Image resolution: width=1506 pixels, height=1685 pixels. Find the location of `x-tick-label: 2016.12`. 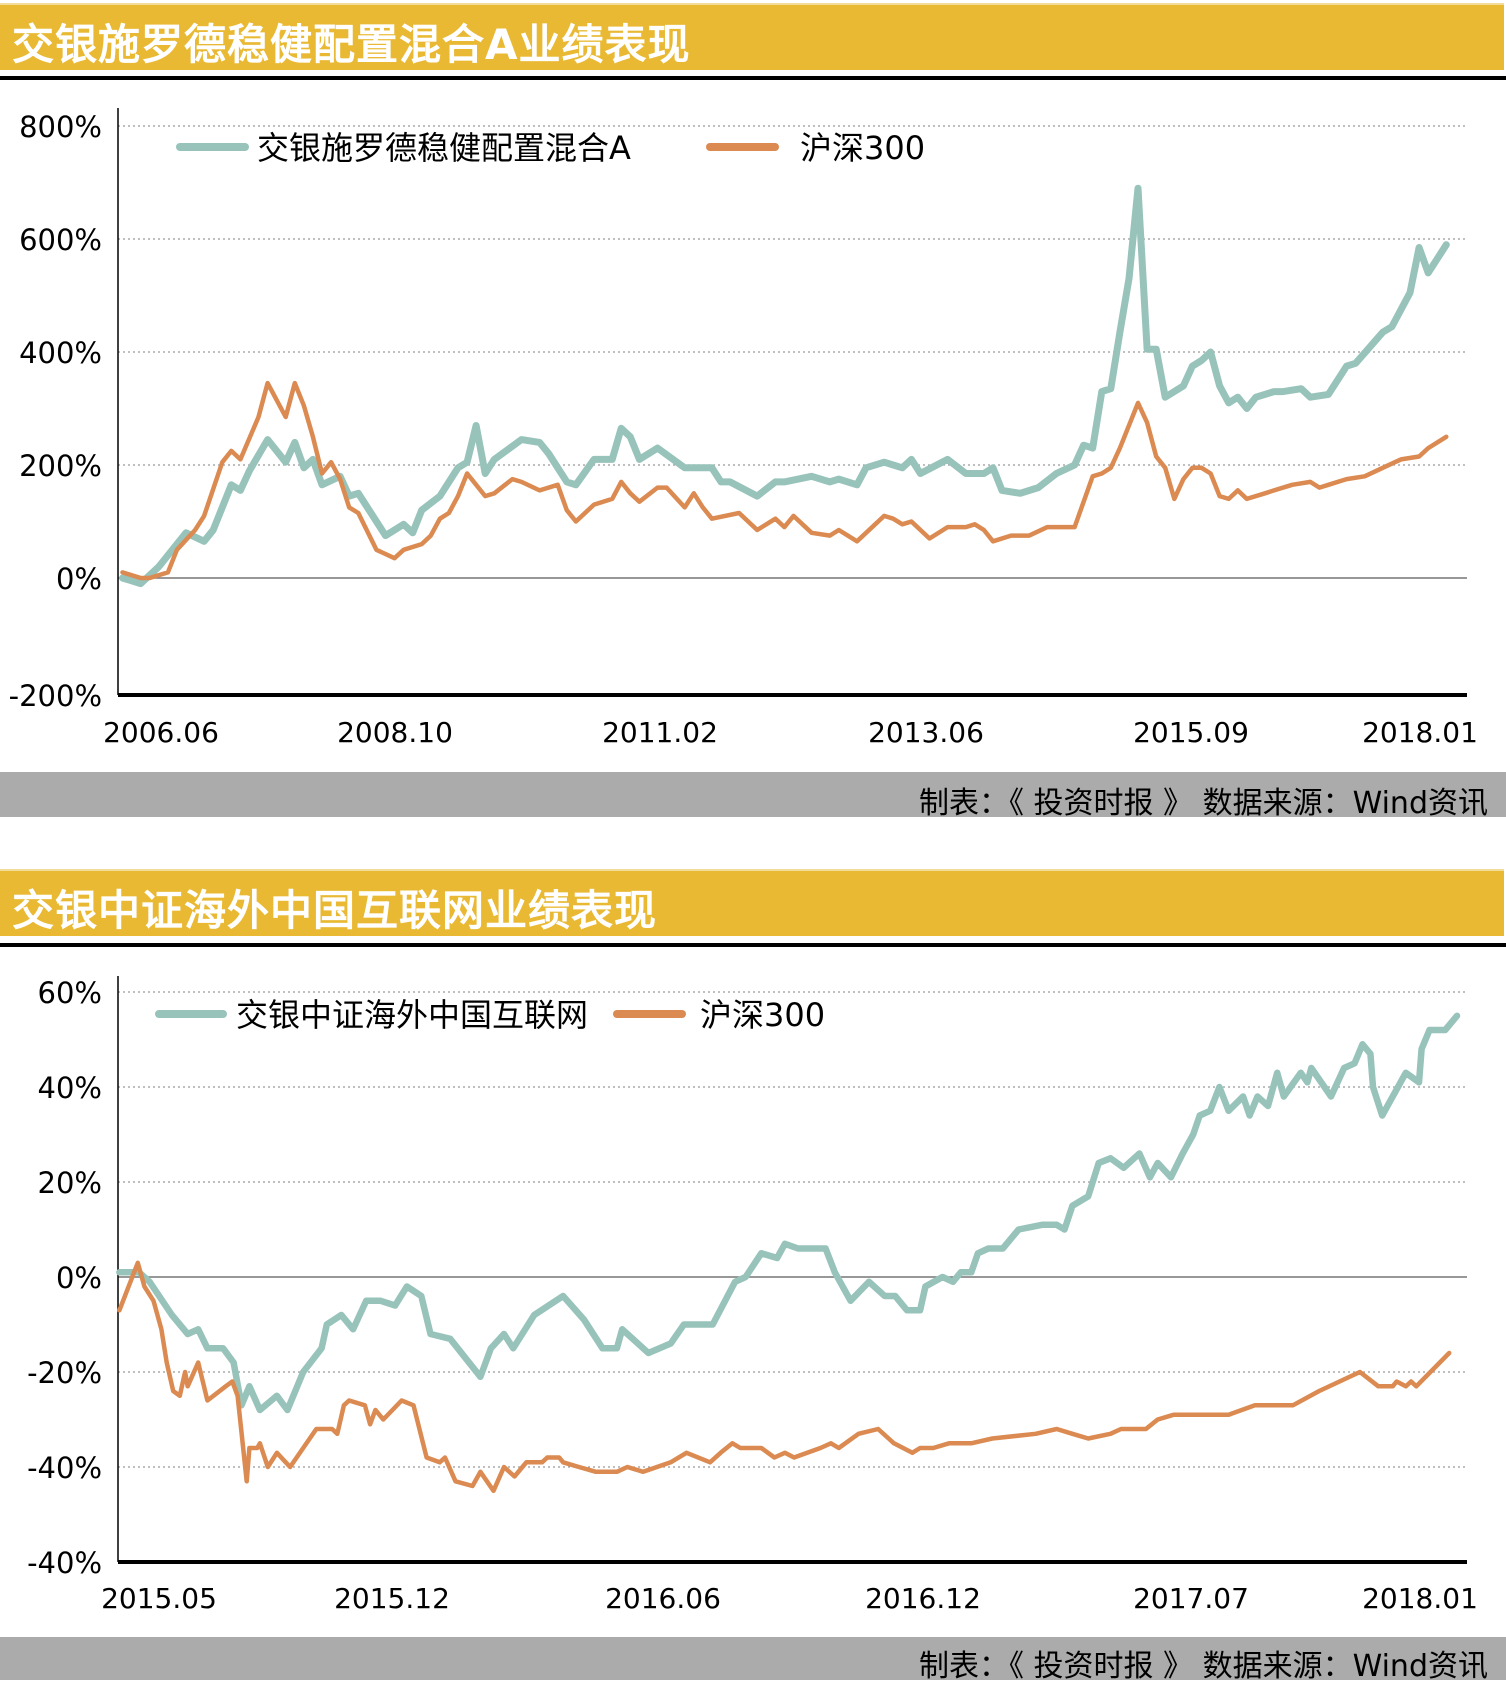

x-tick-label: 2016.12 is located at coordinates (923, 1598).